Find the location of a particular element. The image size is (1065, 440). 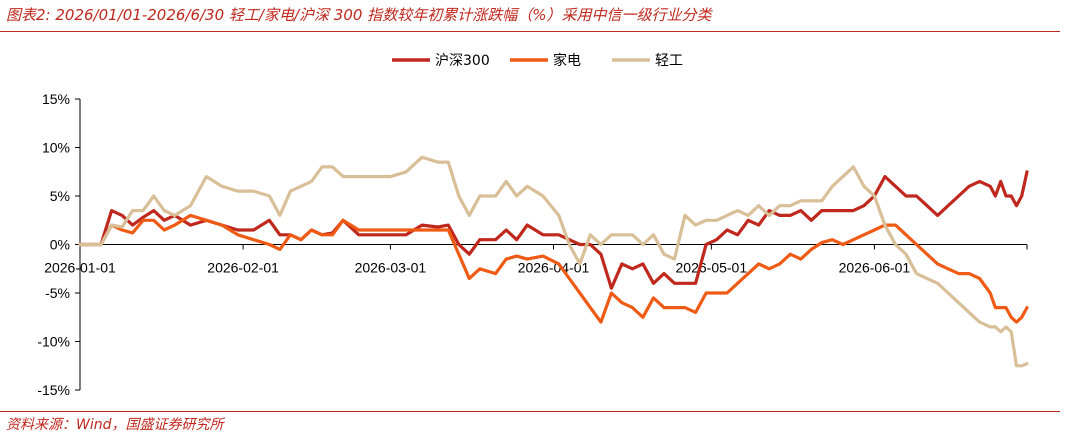

y-axis: 15% 10% 5% 0% -5% -10% -15% is located at coordinates (59, 244).